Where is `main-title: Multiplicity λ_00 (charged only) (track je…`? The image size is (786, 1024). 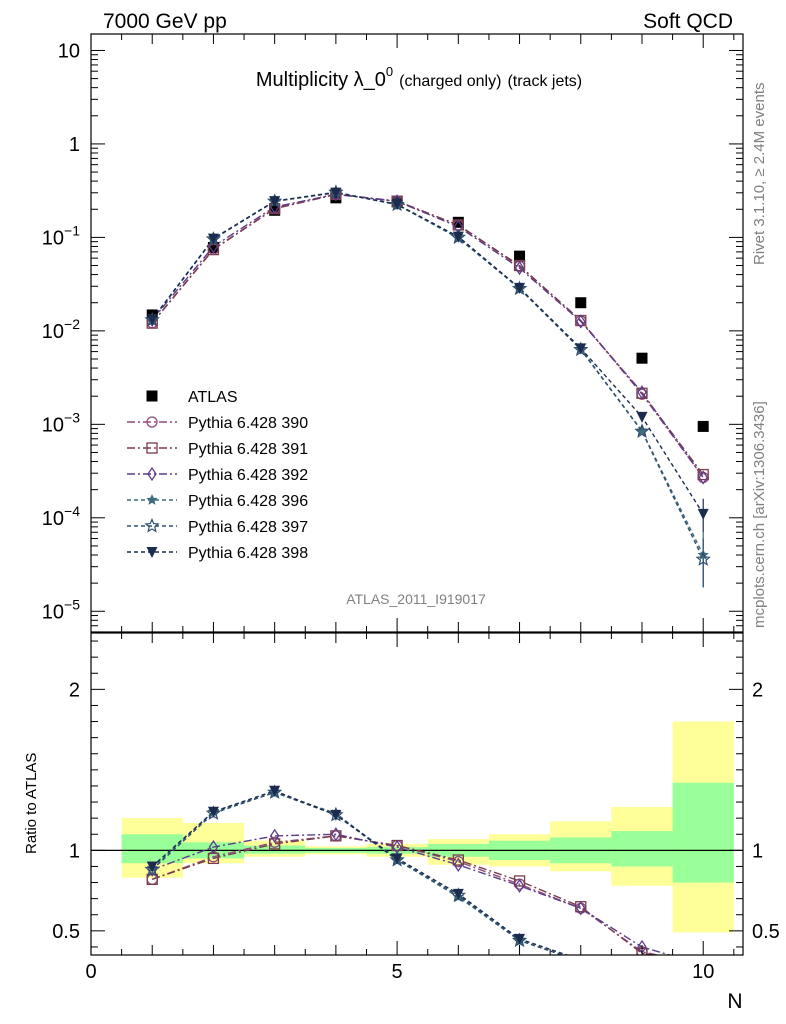
main-title: Multiplicity λ_00 (charged only) (track je… is located at coordinates (419, 77).